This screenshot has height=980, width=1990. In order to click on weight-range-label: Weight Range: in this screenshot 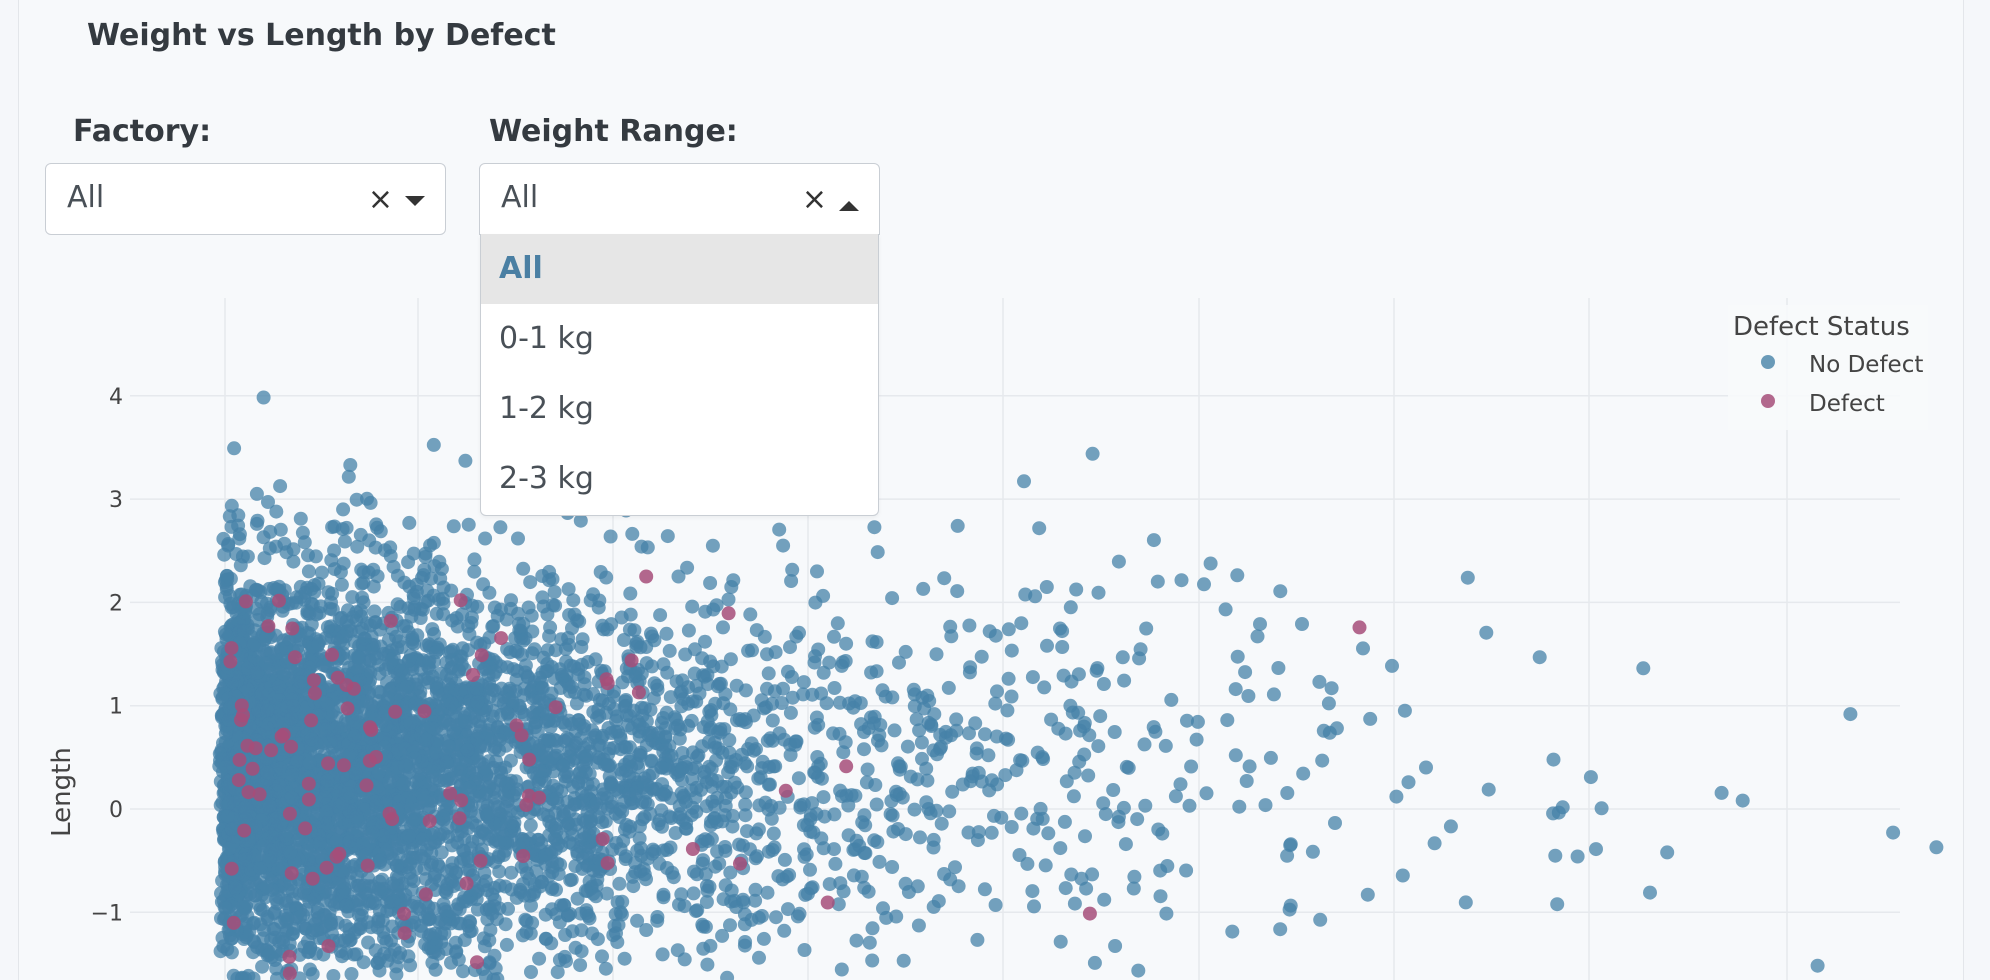, I will do `click(613, 131)`.